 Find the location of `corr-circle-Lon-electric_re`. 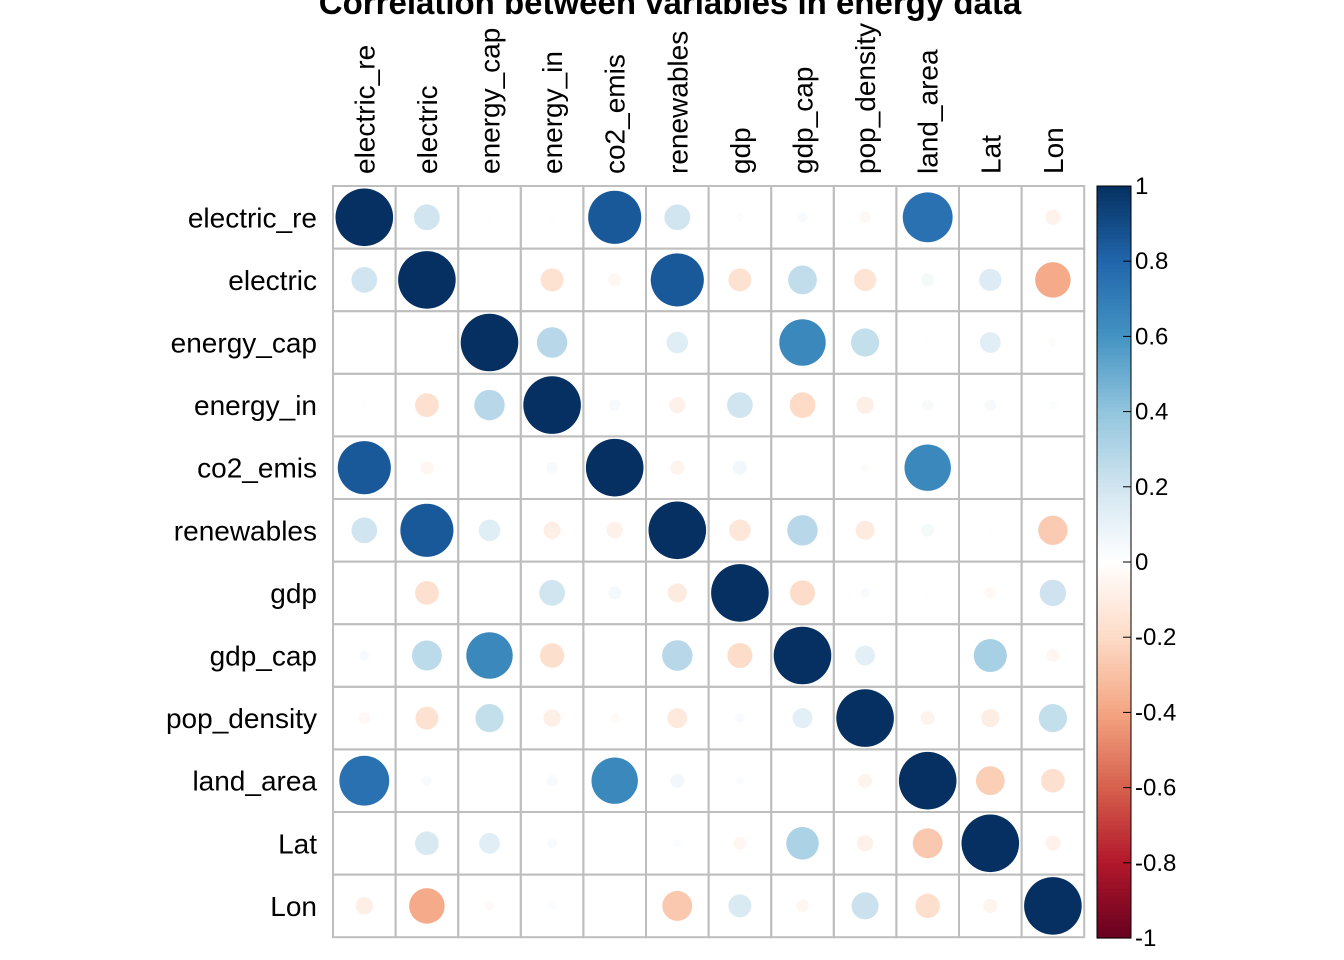

corr-circle-Lon-electric_re is located at coordinates (364, 906).